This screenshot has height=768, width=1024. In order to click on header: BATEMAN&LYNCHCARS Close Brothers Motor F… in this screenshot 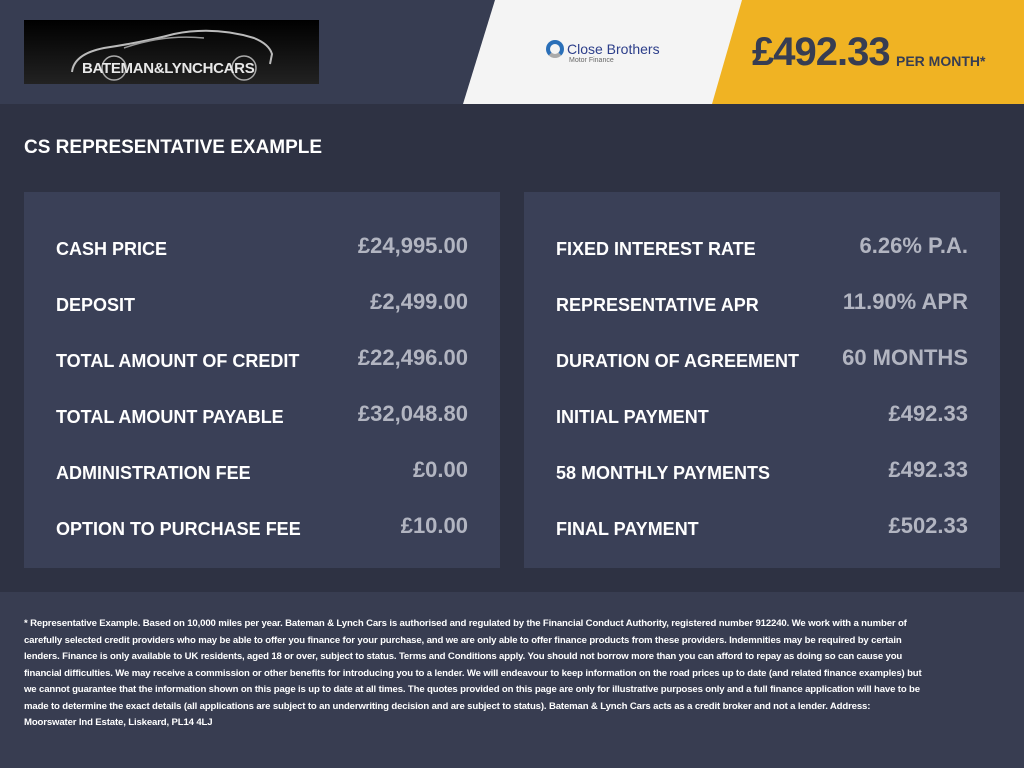, I will do `click(512, 52)`.